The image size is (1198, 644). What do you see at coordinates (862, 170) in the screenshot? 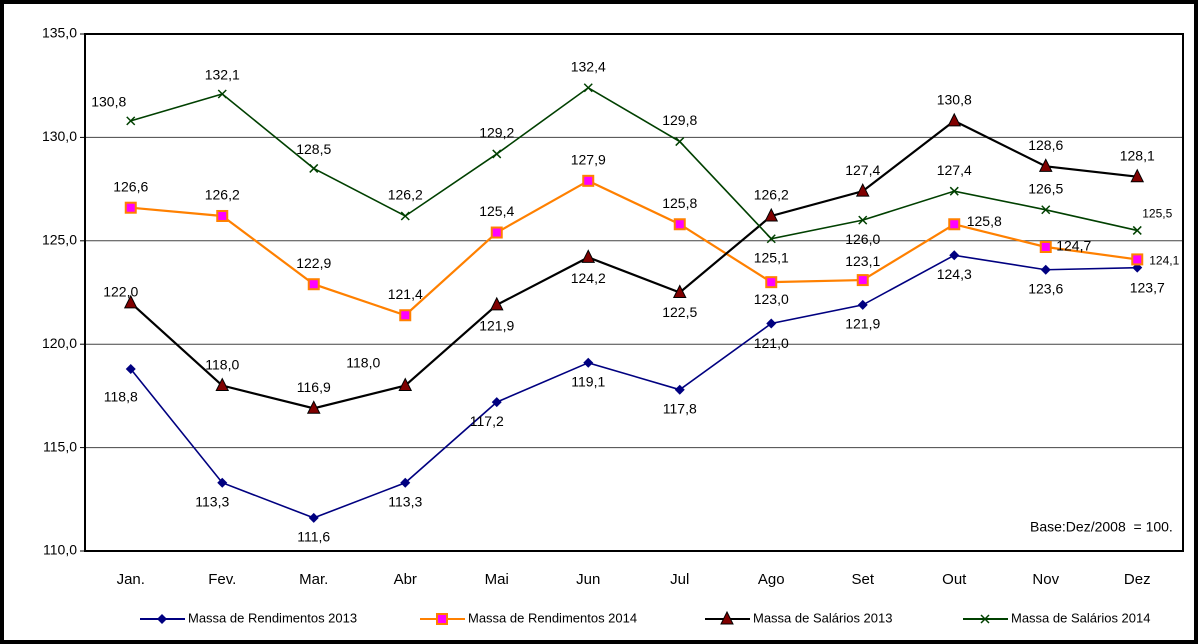
I see `data-label: 127,4` at bounding box center [862, 170].